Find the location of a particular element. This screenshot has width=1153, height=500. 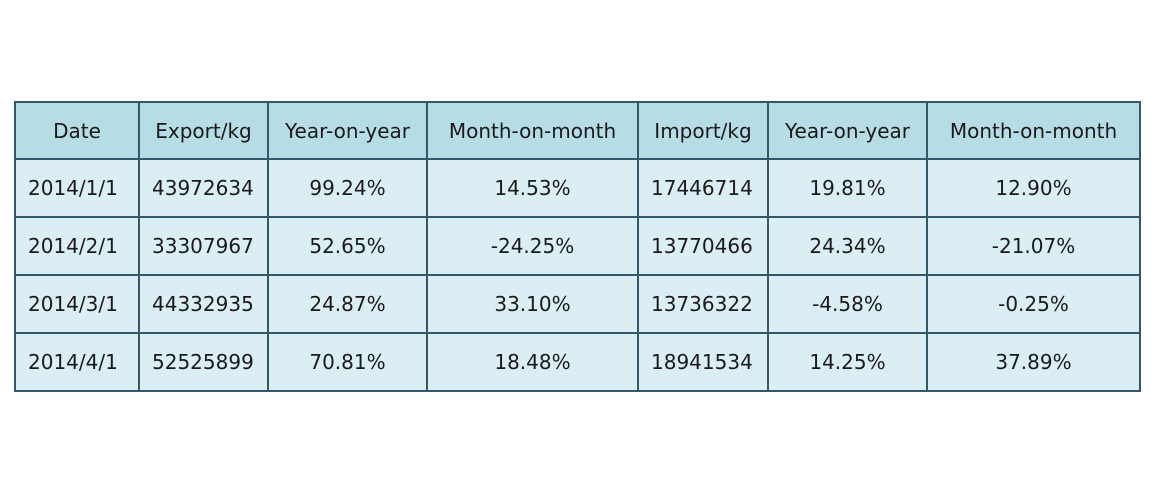

column-header-import: Import/kg is located at coordinates (703, 130).